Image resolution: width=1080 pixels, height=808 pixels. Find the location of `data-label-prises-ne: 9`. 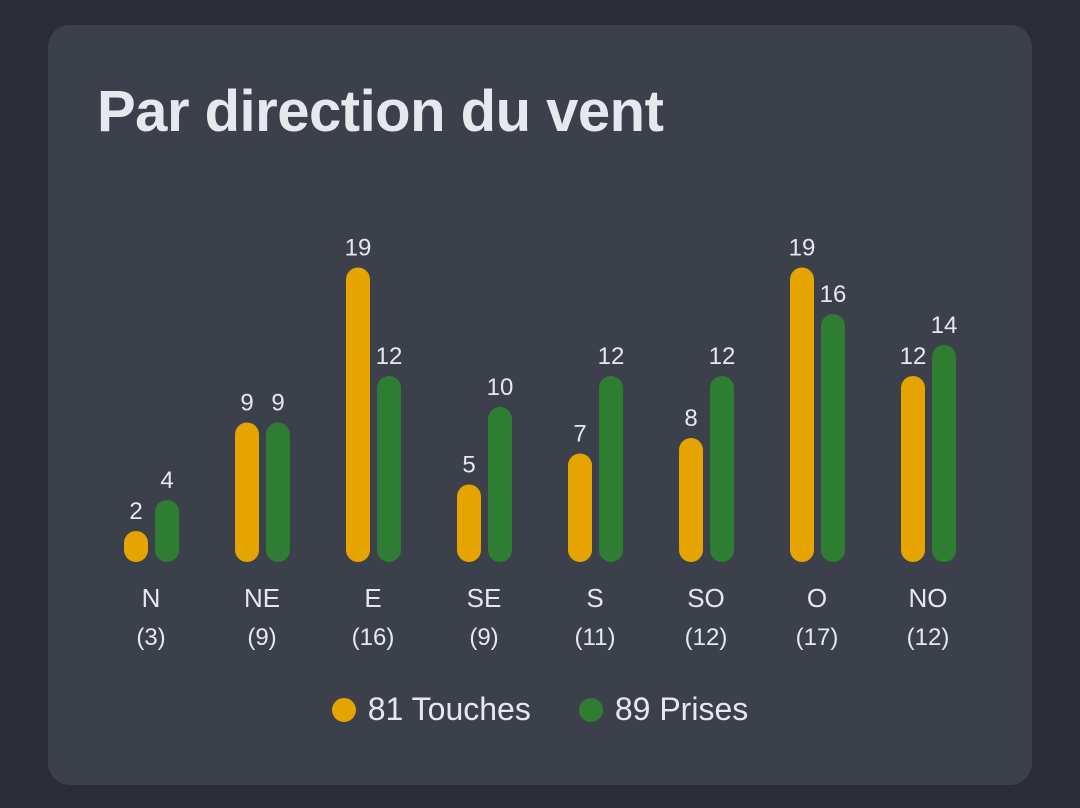

data-label-prises-ne: 9 is located at coordinates (277, 403).